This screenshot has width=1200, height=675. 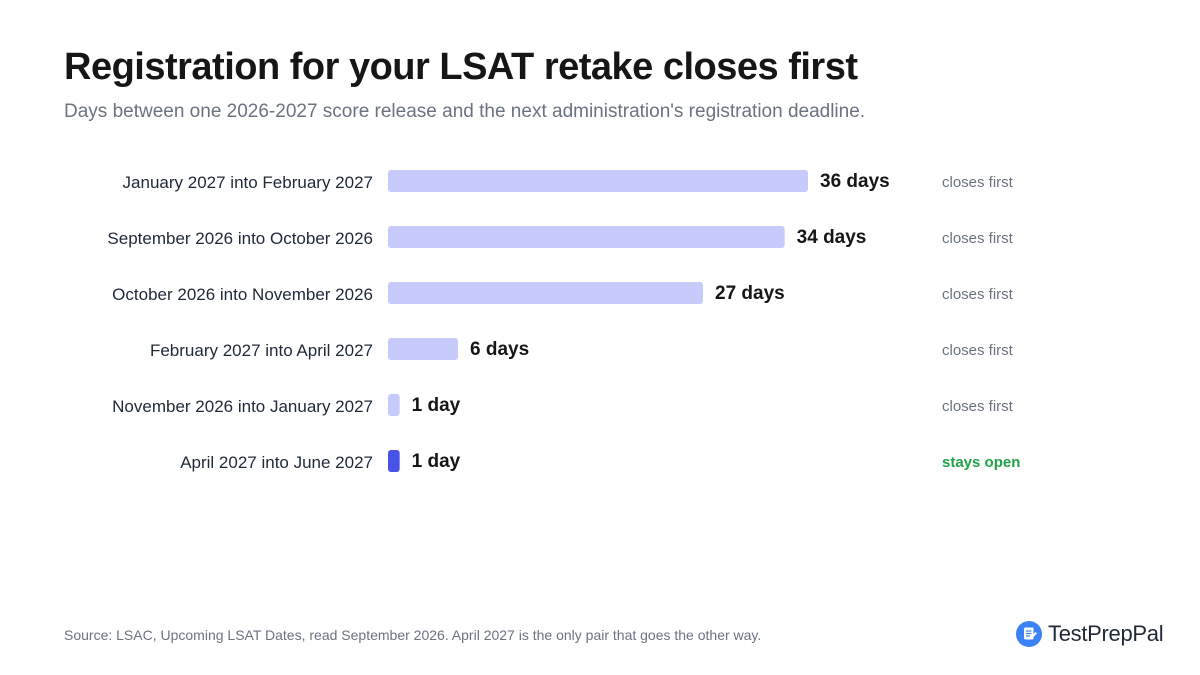 I want to click on category-label: February 2027 into April 2027, so click(x=261, y=350).